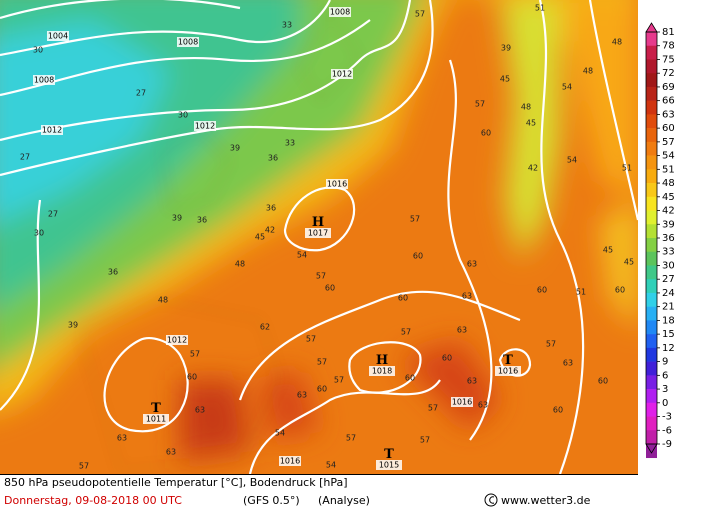  What do you see at coordinates (668, 87) in the screenshot?
I see `colorbar-label: 69` at bounding box center [668, 87].